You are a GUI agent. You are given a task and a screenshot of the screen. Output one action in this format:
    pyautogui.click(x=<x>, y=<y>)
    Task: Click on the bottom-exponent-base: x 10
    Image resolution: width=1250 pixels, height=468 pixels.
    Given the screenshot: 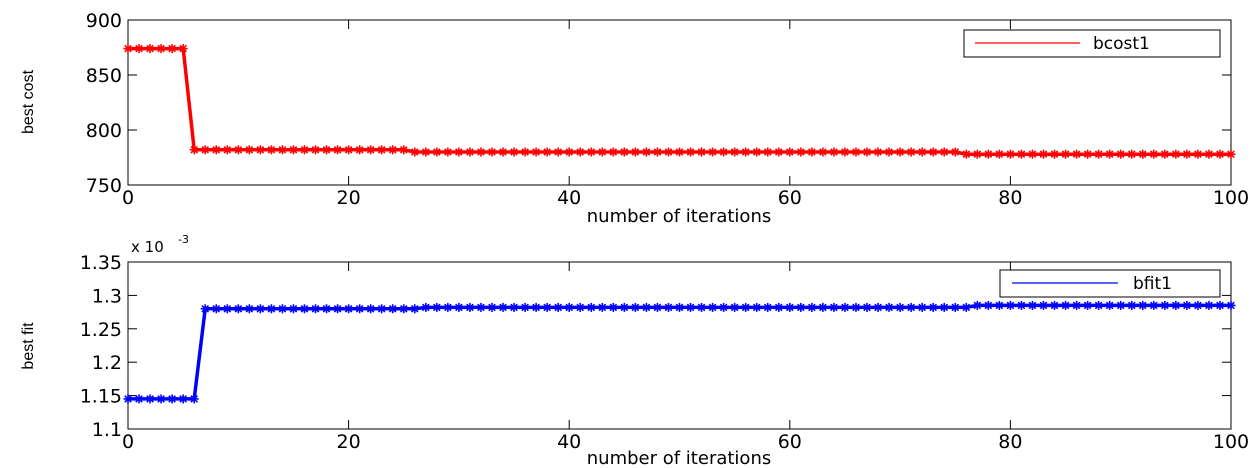 What is the action you would take?
    pyautogui.click(x=147, y=247)
    